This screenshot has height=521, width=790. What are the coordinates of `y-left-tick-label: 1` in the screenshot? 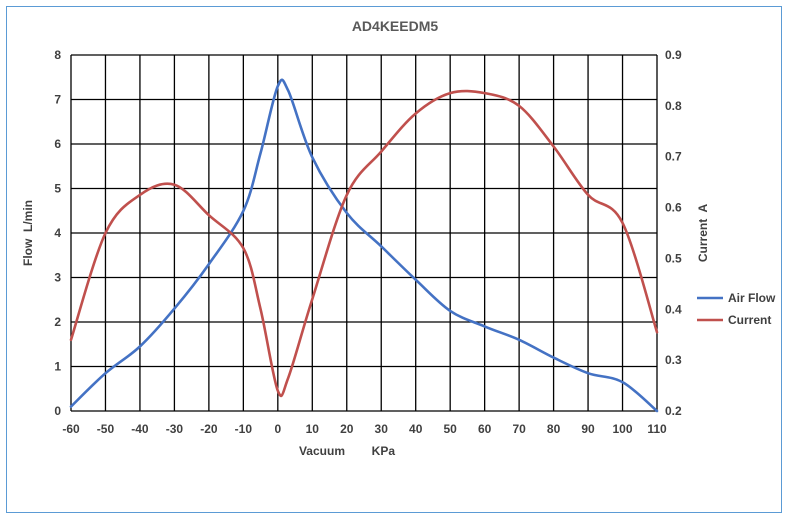 It's located at (57, 367).